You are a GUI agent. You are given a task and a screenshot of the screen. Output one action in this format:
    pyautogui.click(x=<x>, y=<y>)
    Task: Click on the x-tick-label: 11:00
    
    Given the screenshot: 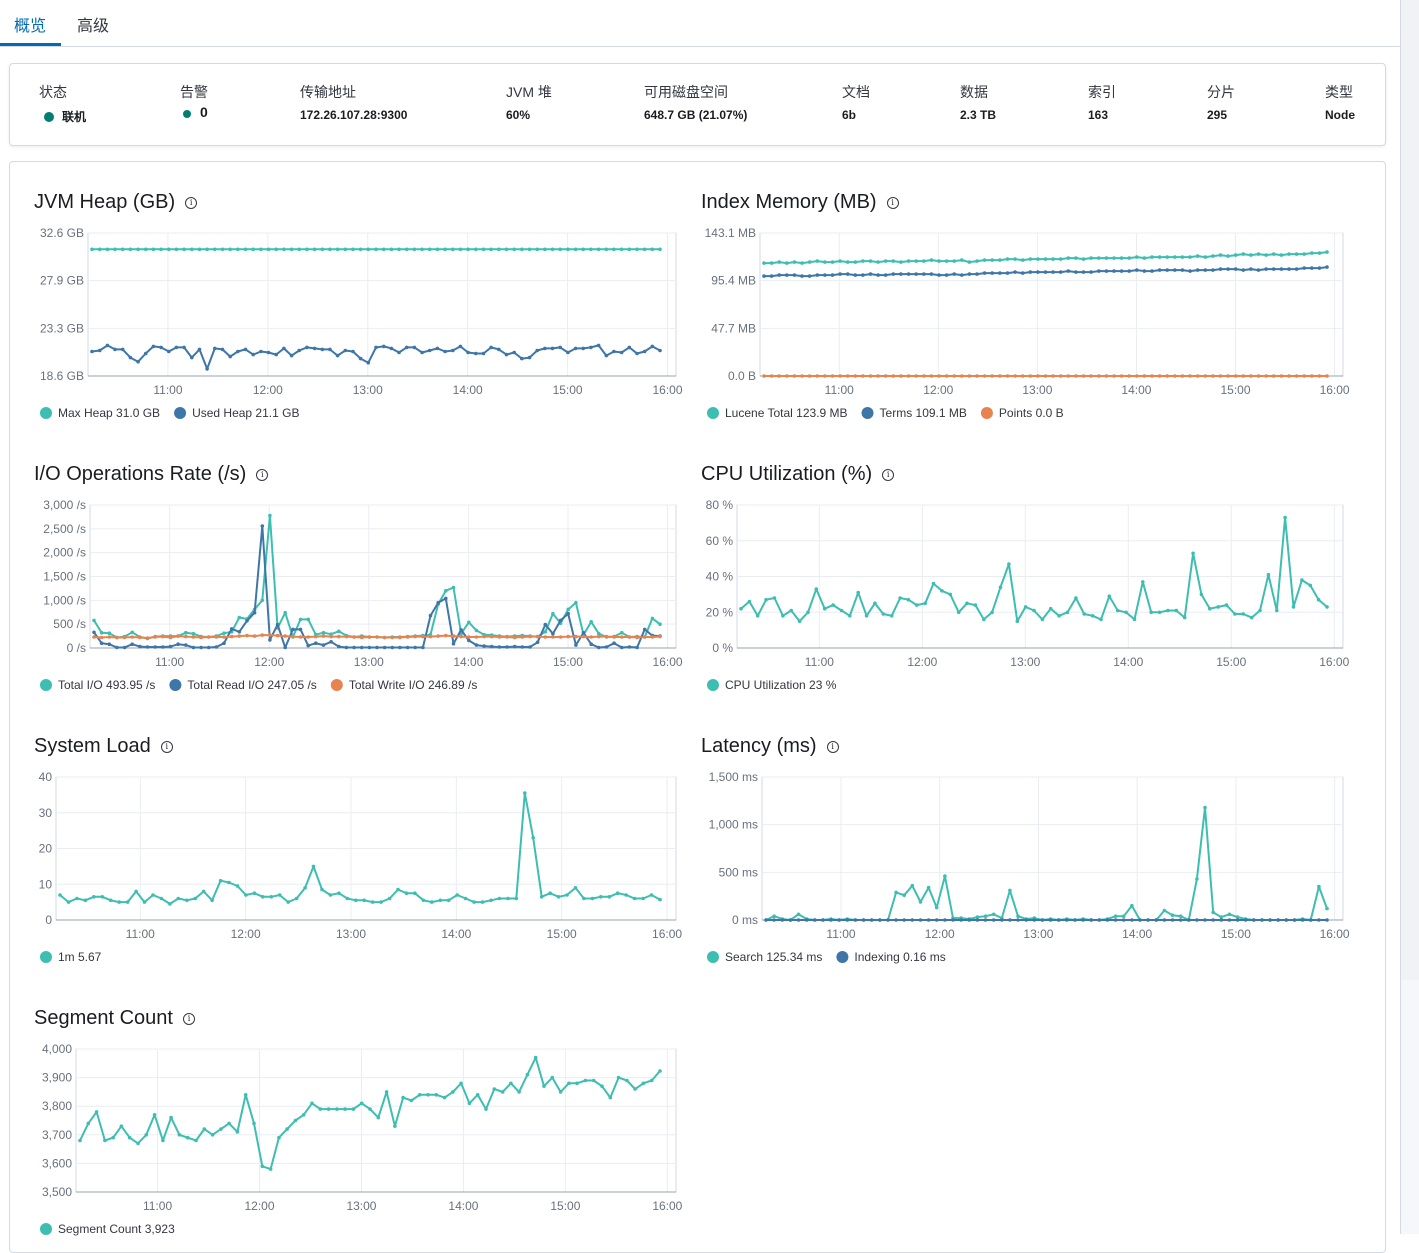 What is the action you would take?
    pyautogui.click(x=840, y=934)
    